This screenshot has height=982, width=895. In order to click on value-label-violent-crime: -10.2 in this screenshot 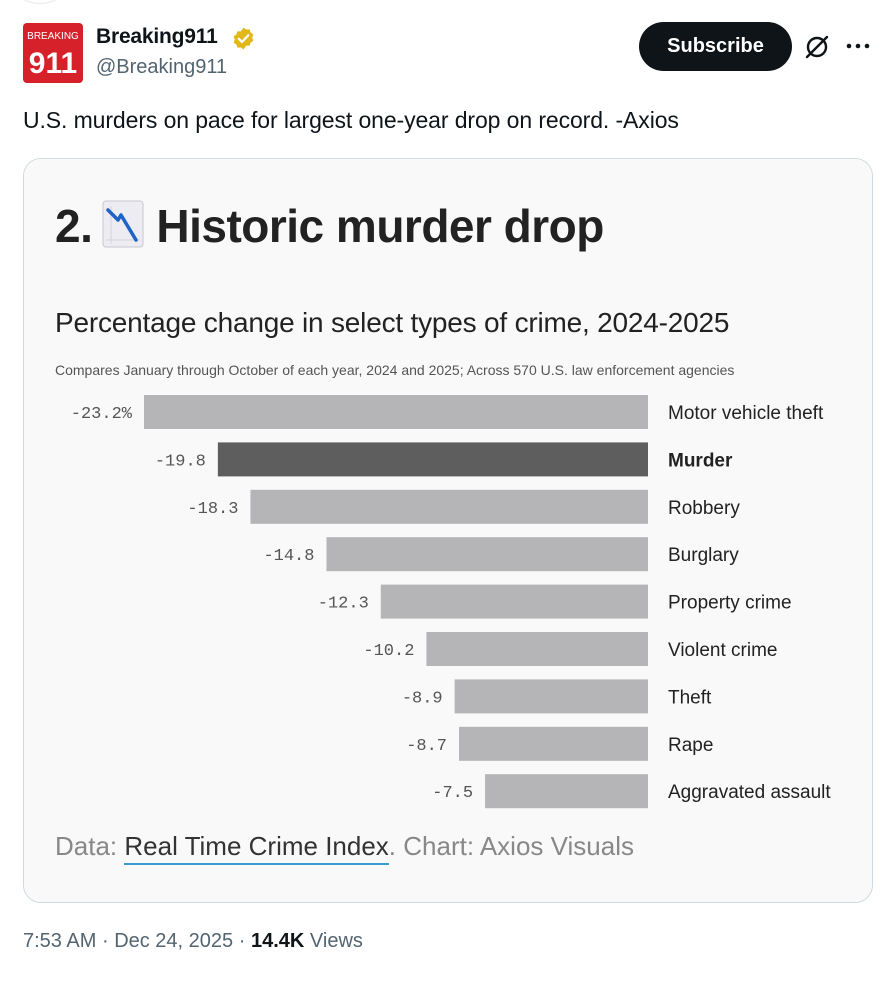, I will do `click(388, 651)`.